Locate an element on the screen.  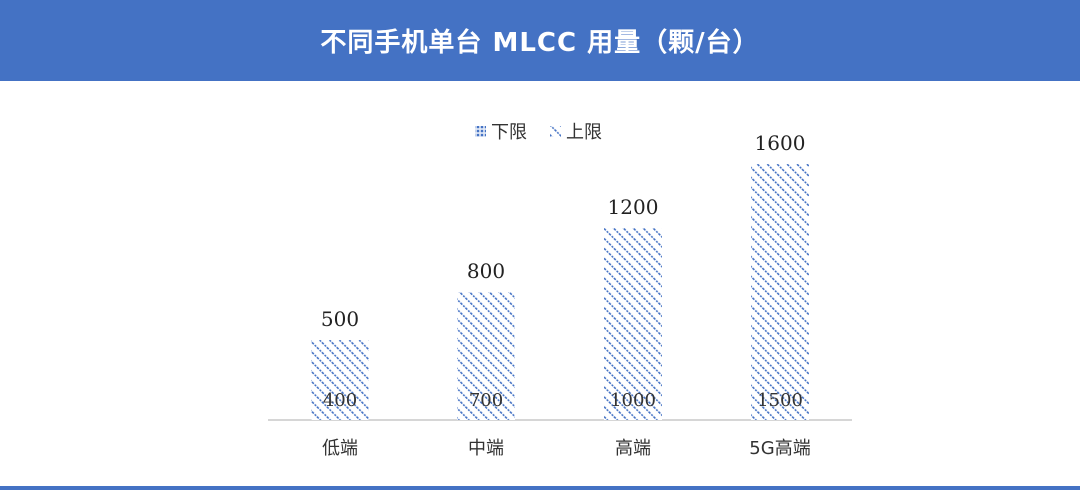
page-title: 不同手机单台 MLCC 用量（颗/台） is located at coordinates (540, 43).